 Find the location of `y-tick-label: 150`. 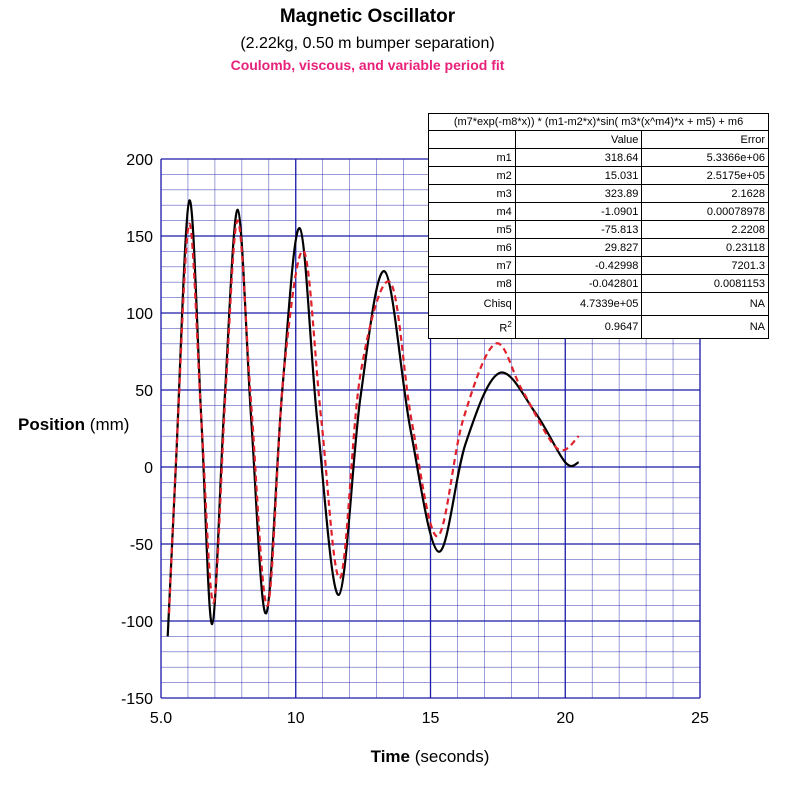

y-tick-label: 150 is located at coordinates (139, 237).